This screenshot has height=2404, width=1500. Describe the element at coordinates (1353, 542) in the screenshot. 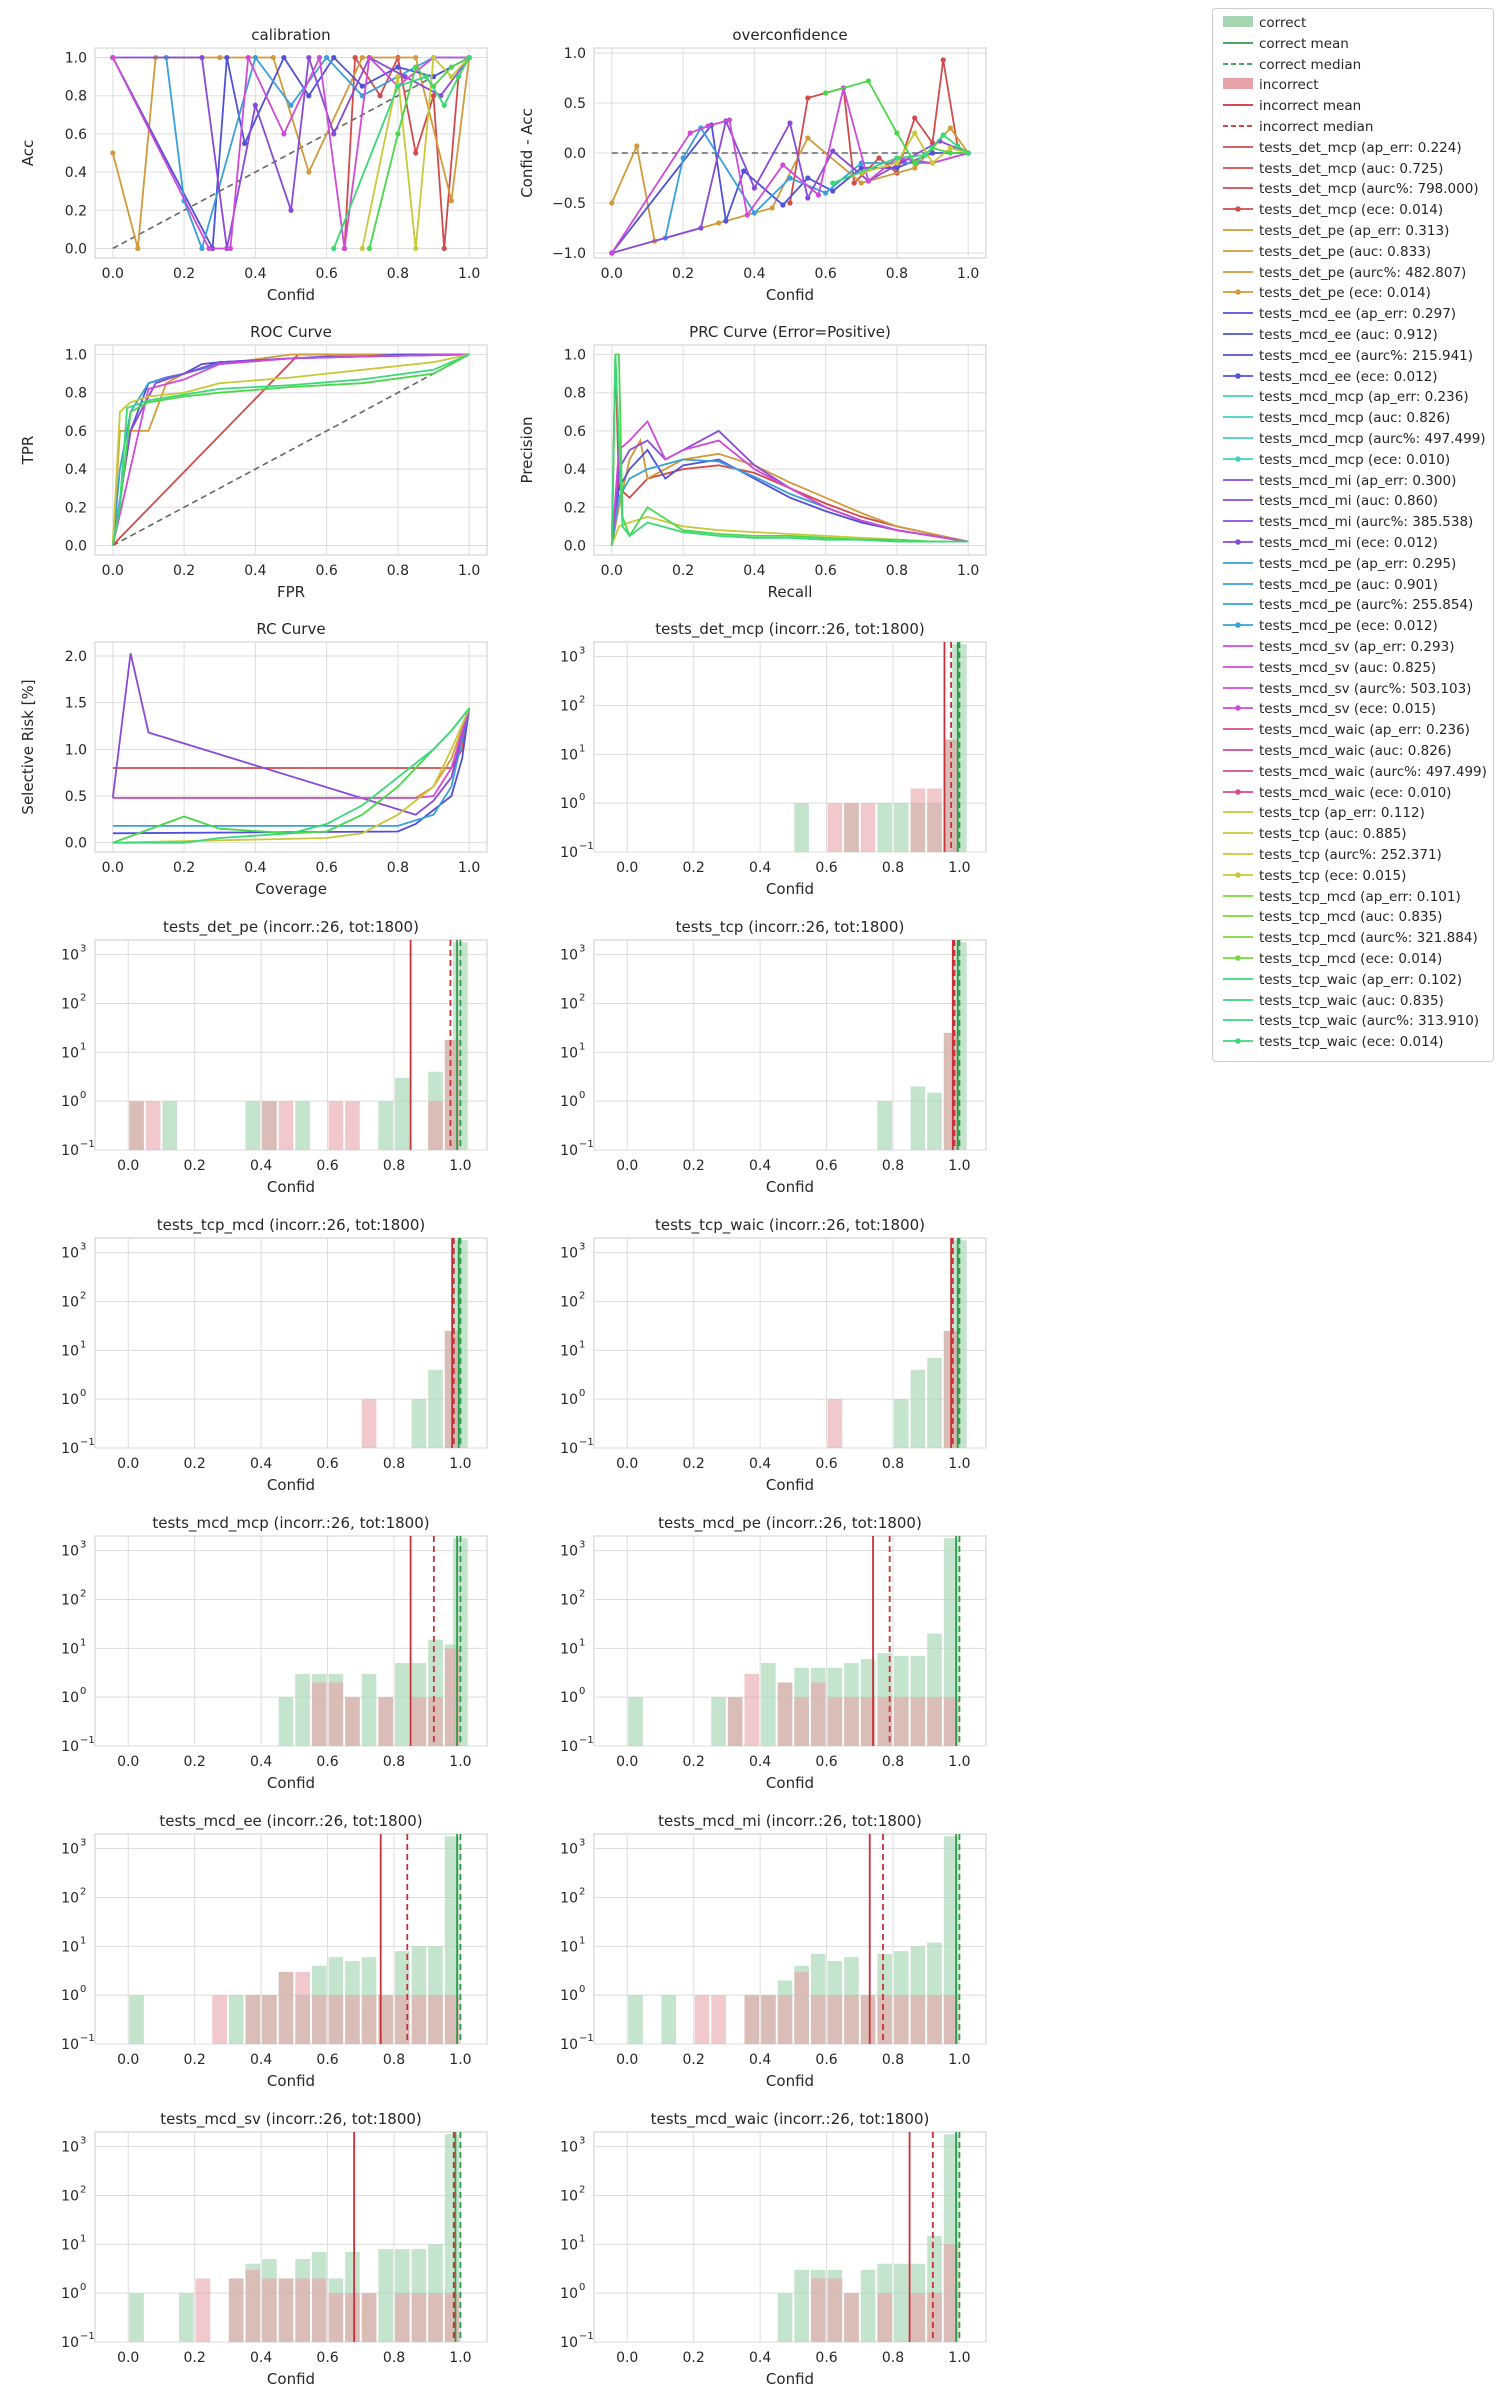

I see `legend-item: tests_mcd_mi (ece: 0.012)` at that location.